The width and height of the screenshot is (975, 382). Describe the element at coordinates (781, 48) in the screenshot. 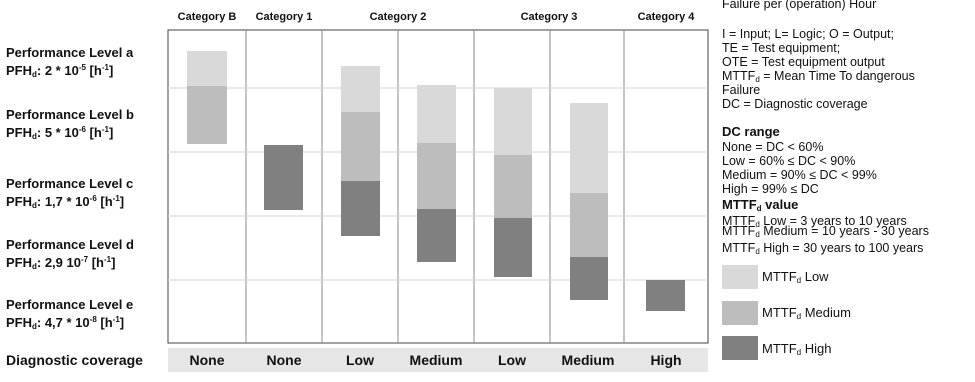

I see `abbrev-line-2: TE = Test equipment;` at that location.